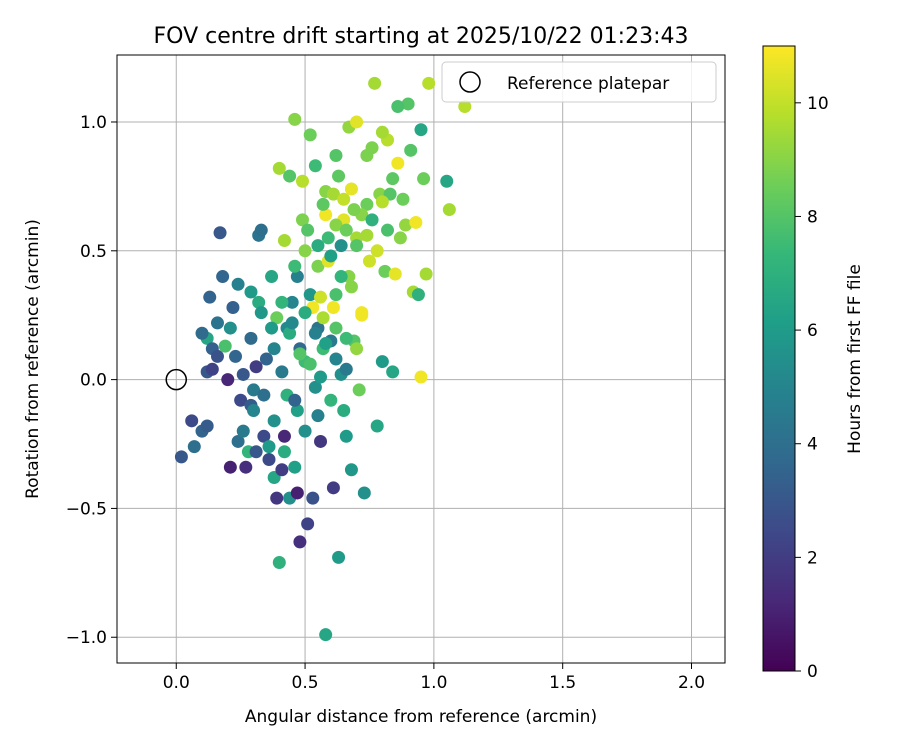  I want to click on y-axis-label: Rotation from reference (arcmin), so click(33, 359).